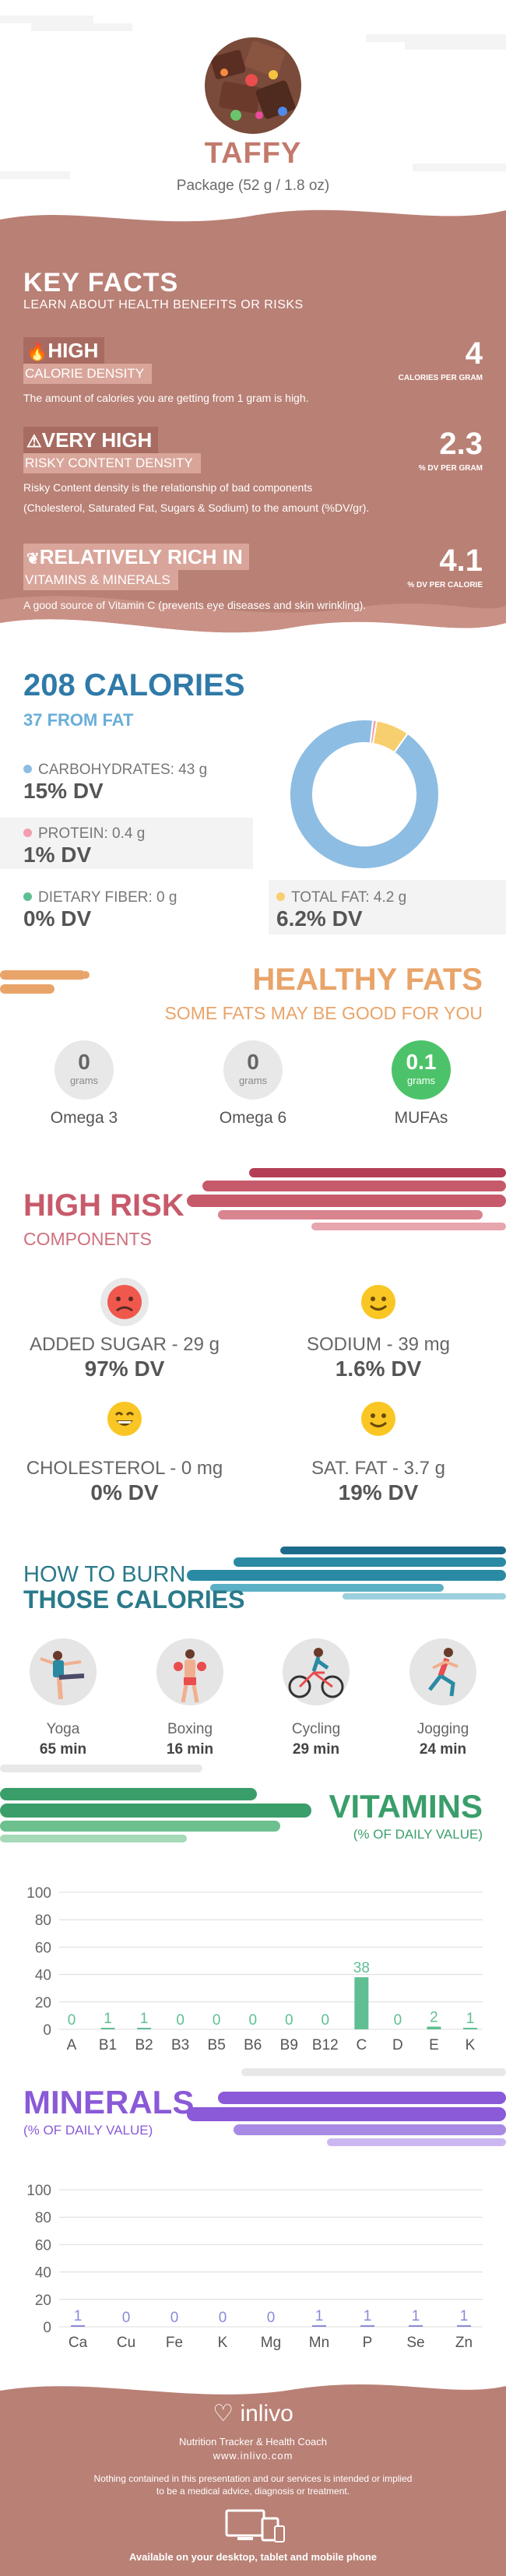  What do you see at coordinates (78, 2343) in the screenshot?
I see `category-label: Ca` at bounding box center [78, 2343].